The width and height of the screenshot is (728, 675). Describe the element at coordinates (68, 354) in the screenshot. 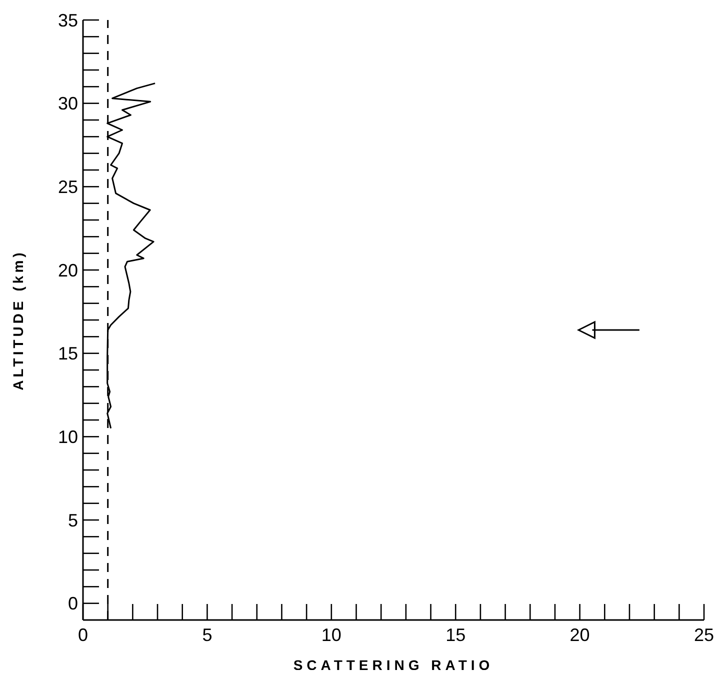

I see `y-tick-label: 15` at that location.